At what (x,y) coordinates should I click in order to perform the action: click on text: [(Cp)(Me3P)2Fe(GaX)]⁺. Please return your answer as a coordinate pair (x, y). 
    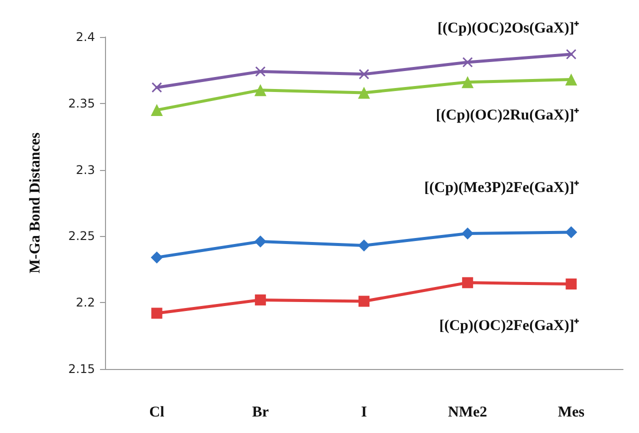
    Looking at the image, I should click on (502, 188).